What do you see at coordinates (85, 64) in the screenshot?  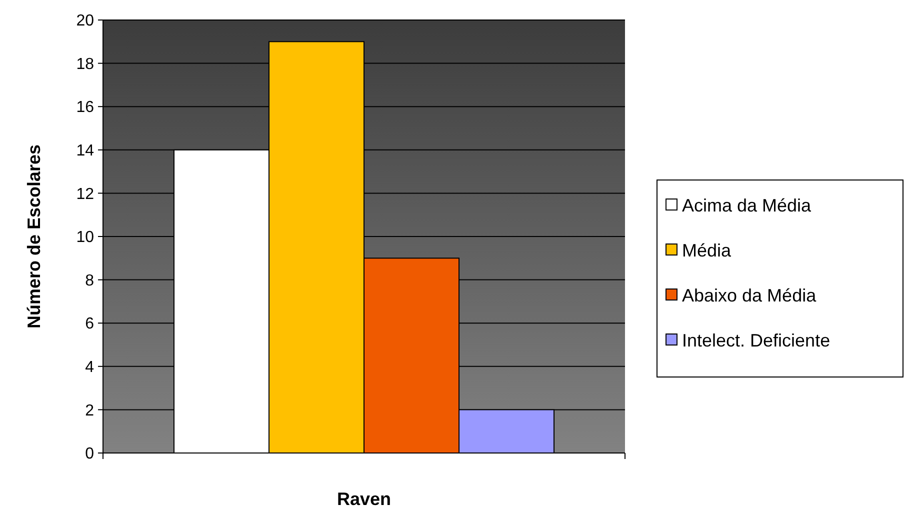 I see `y-tick-label: 18` at bounding box center [85, 64].